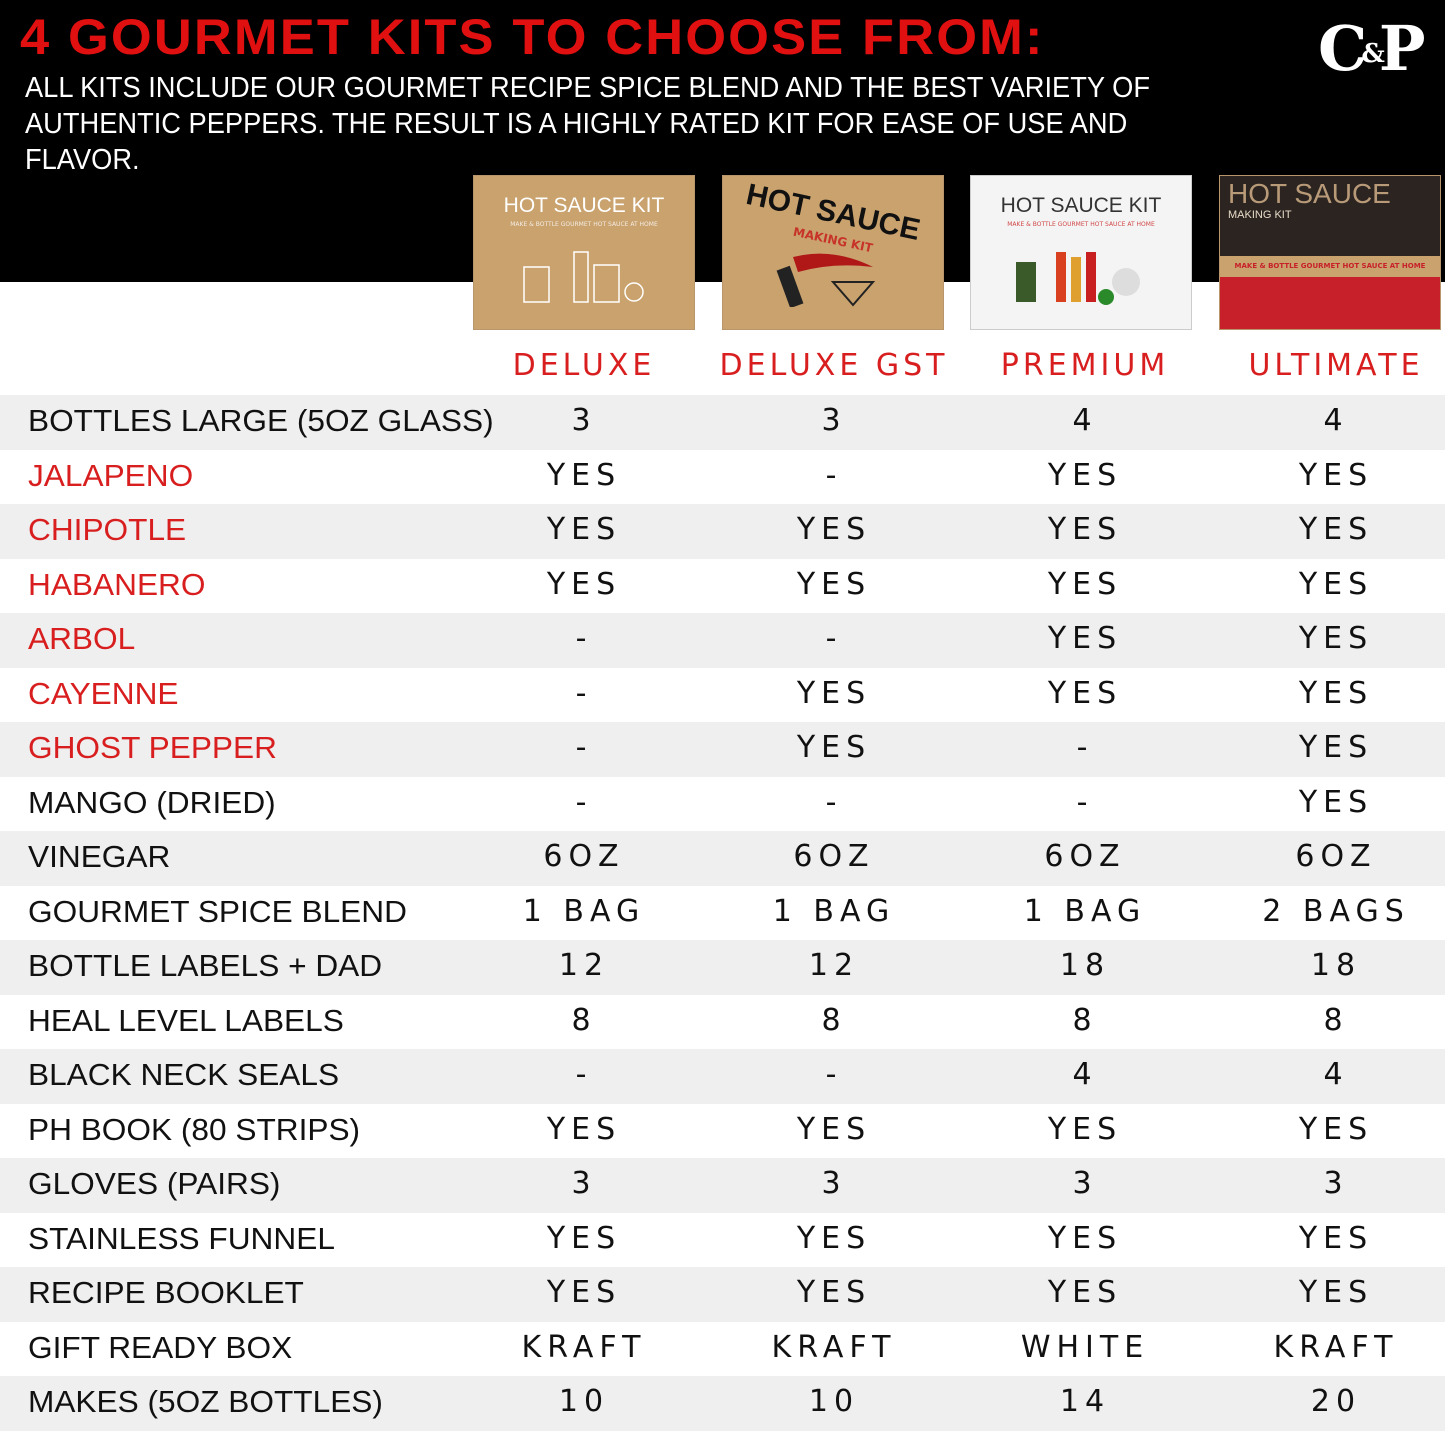 This screenshot has height=1445, width=1445. What do you see at coordinates (833, 252) in the screenshot?
I see `deluxe-gst-box-image: HOT SAUCE MAKING KIT` at bounding box center [833, 252].